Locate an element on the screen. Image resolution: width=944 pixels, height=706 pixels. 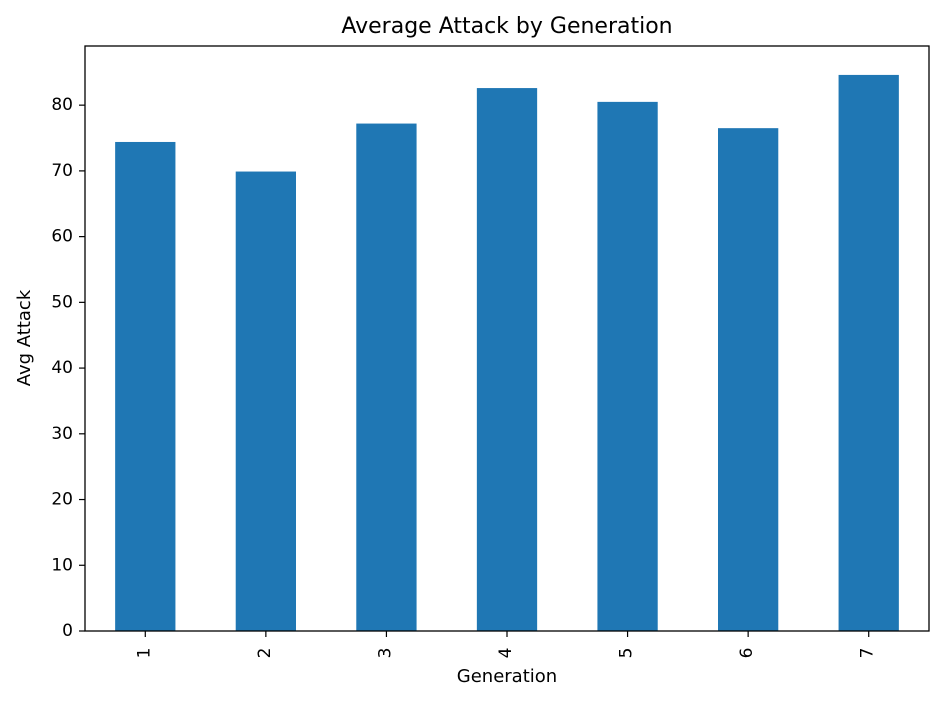
y-tick-label: 0 is located at coordinates (67, 631).